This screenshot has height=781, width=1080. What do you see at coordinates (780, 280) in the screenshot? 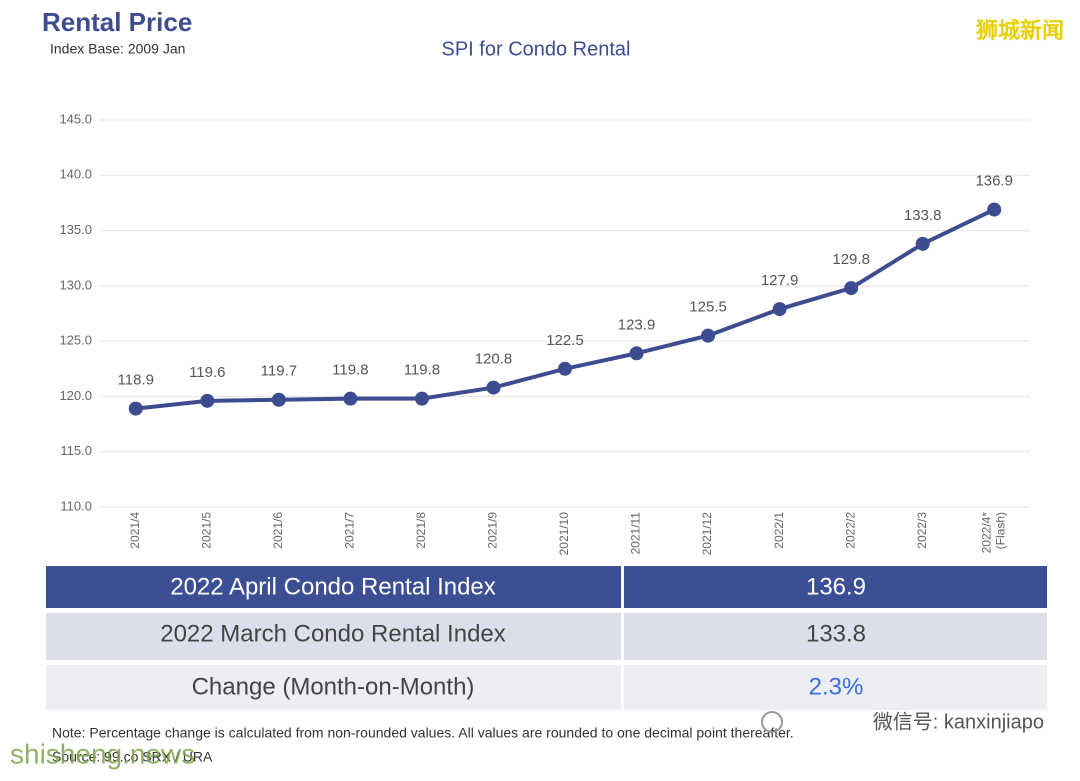
I see `data-label: 127.9` at bounding box center [780, 280].